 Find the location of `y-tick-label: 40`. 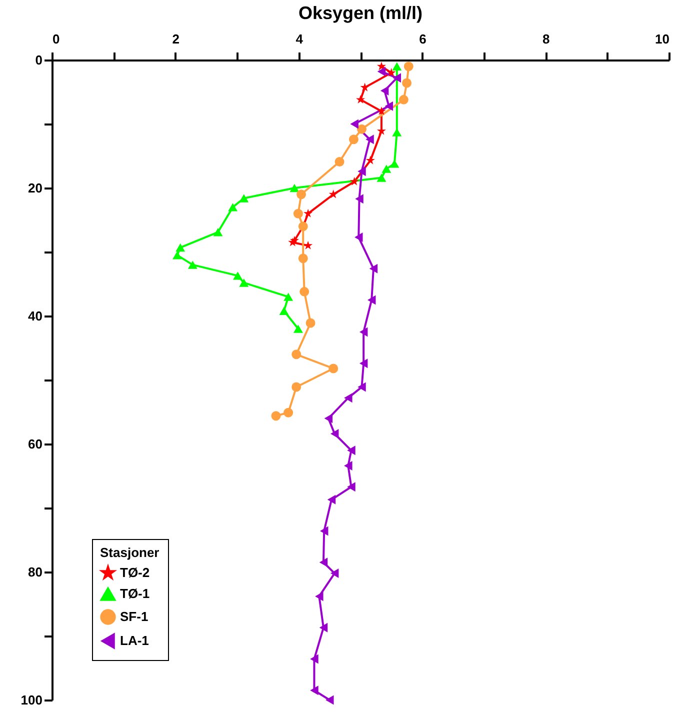

y-tick-label: 40 is located at coordinates (35, 316).